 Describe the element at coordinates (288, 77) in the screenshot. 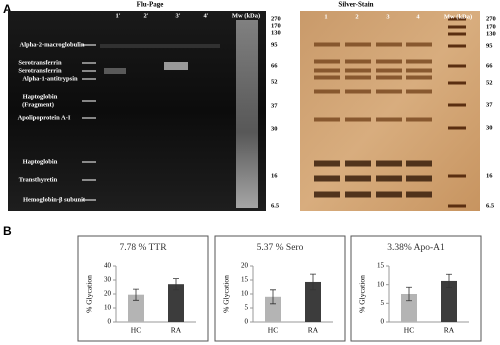

I see `band-label: D8` at that location.